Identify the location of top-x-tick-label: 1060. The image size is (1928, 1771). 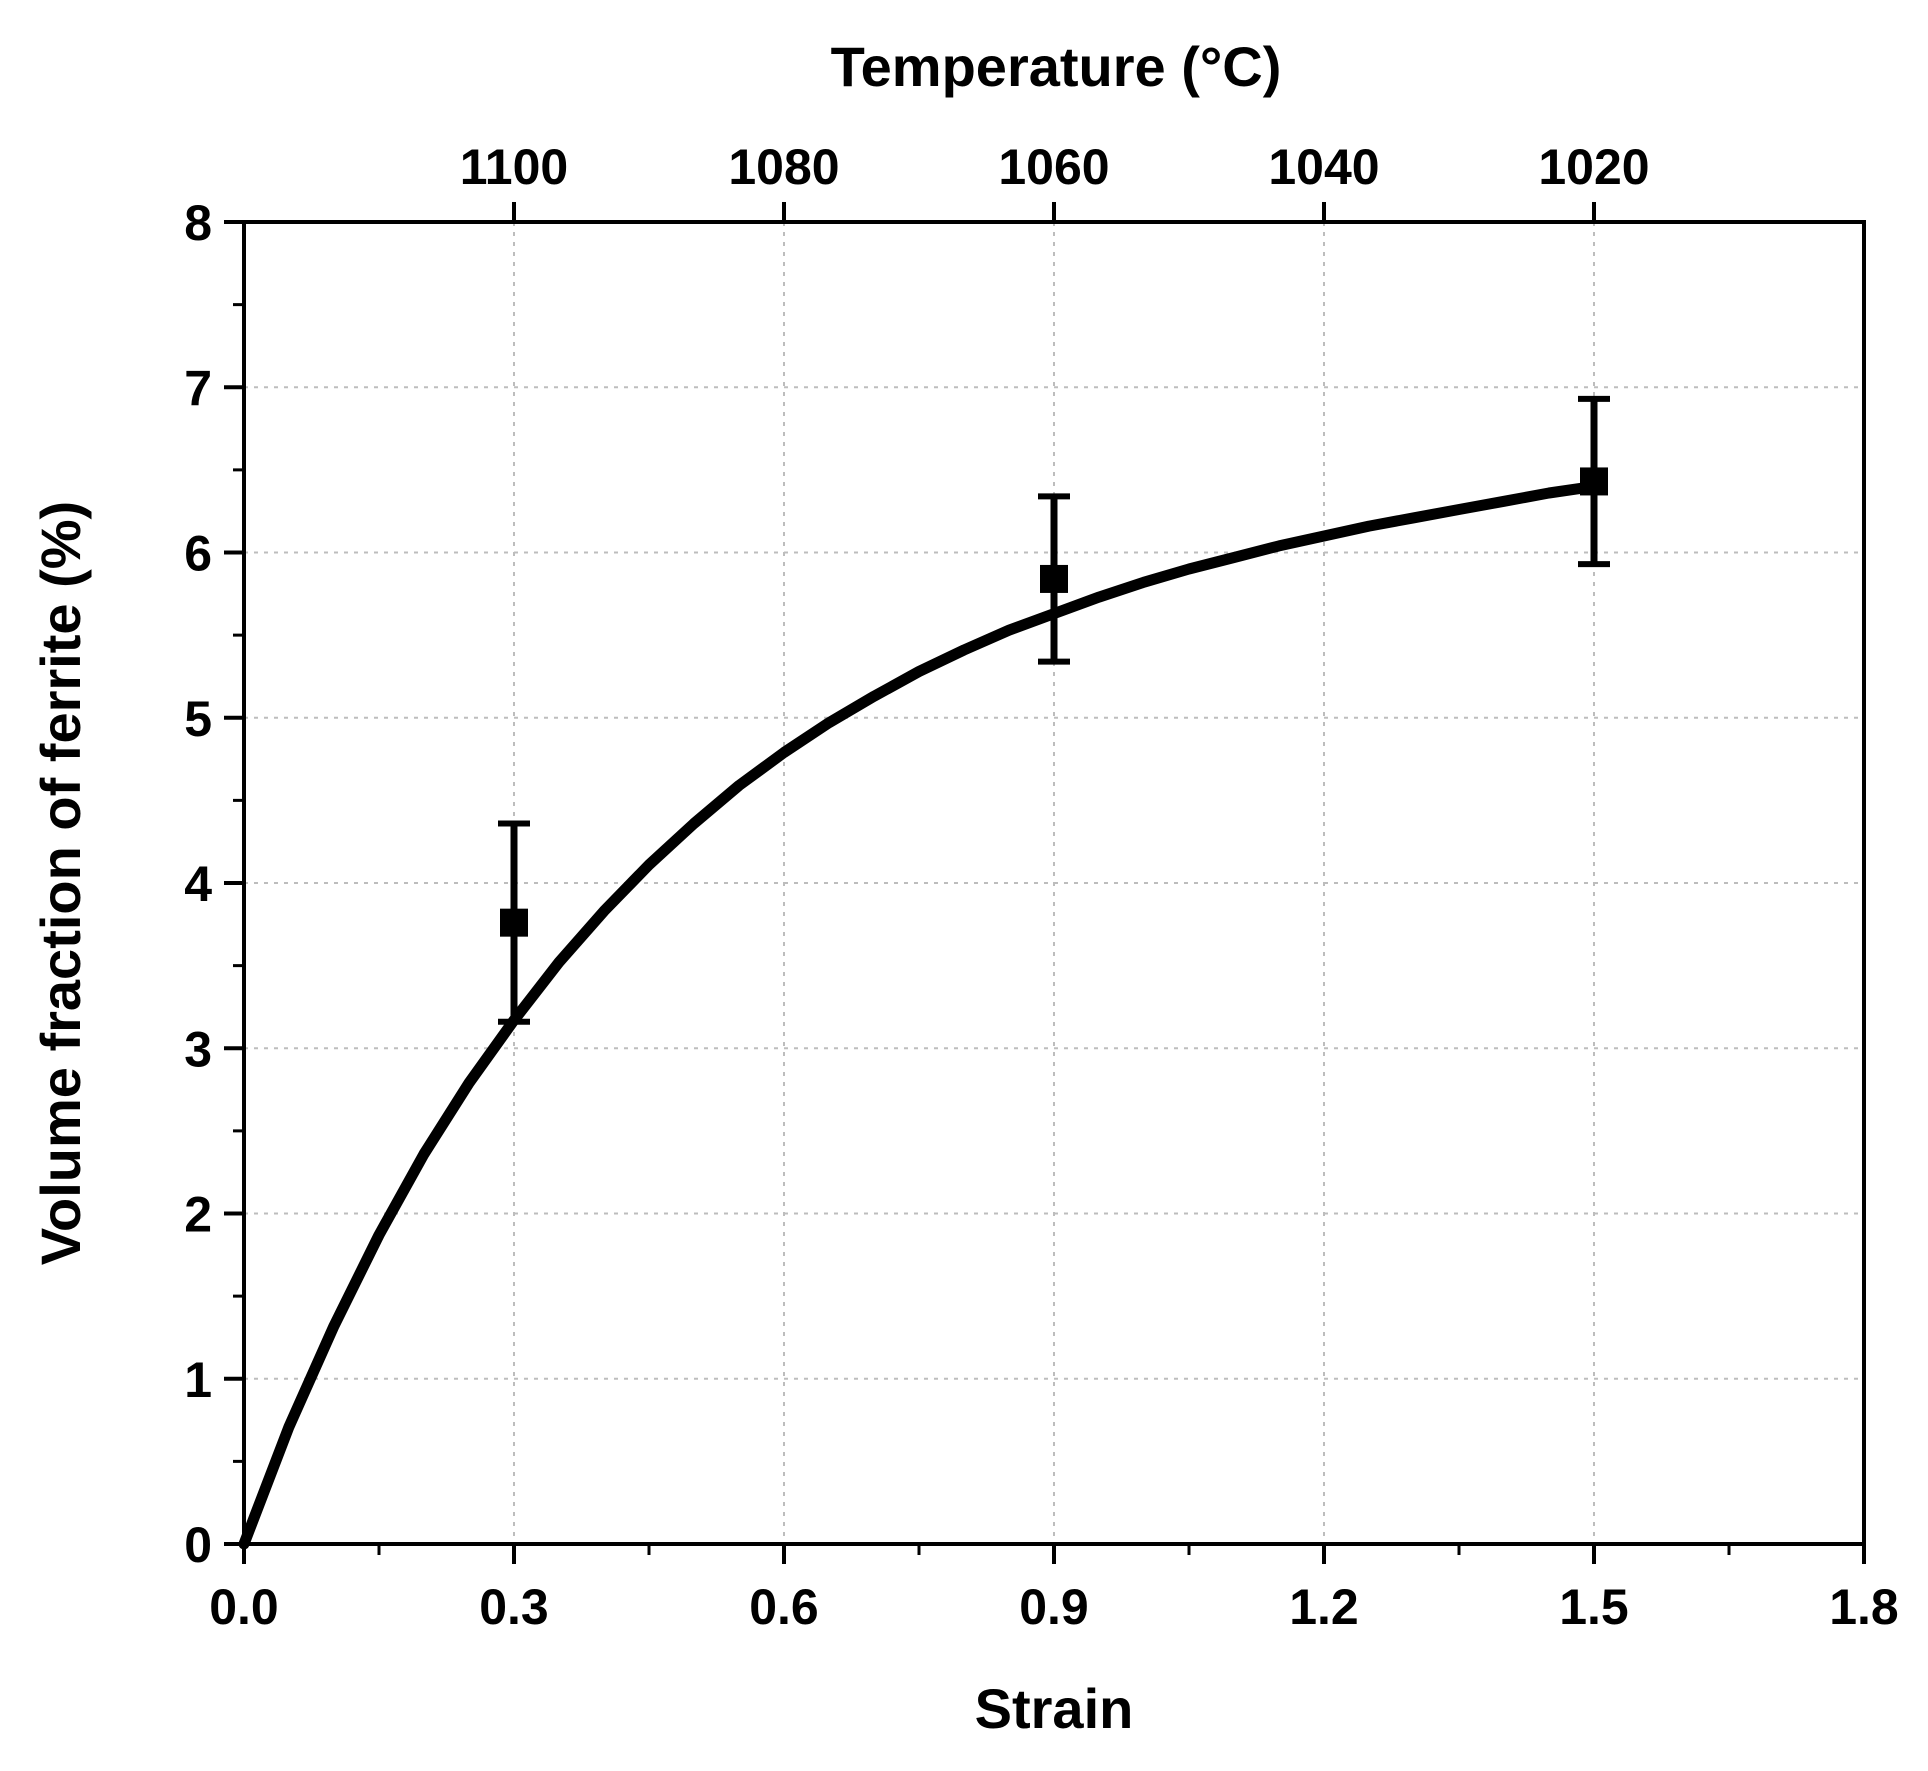
(1053, 167).